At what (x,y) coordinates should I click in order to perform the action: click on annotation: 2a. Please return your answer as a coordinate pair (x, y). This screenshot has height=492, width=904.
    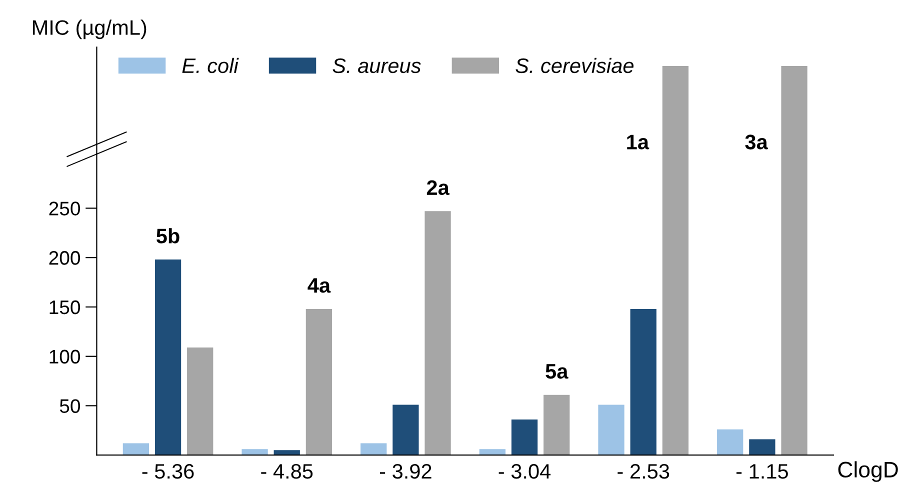
    Looking at the image, I should click on (438, 188).